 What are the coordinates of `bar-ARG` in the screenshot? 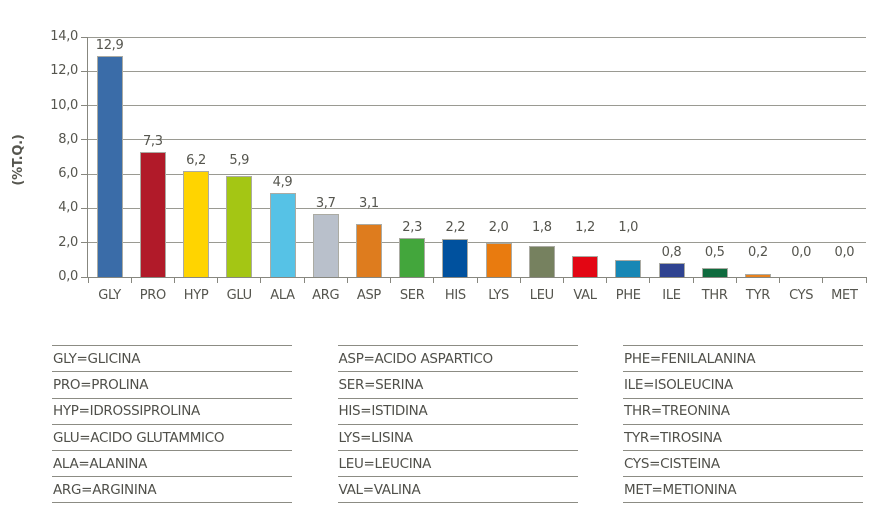 It's located at (325, 245).